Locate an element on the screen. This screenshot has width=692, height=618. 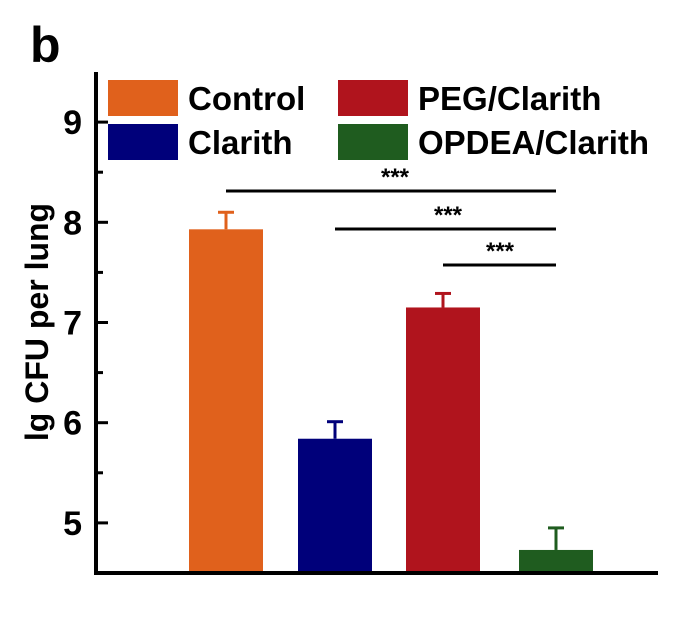
y-axis-label: lg CFU per lung is located at coordinates (37, 322).